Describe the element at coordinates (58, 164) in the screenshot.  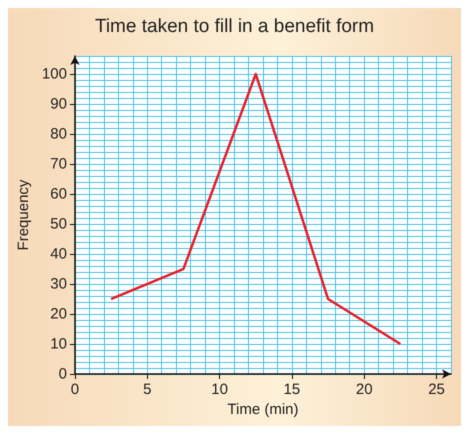
I see `y-tick-label: 70` at that location.